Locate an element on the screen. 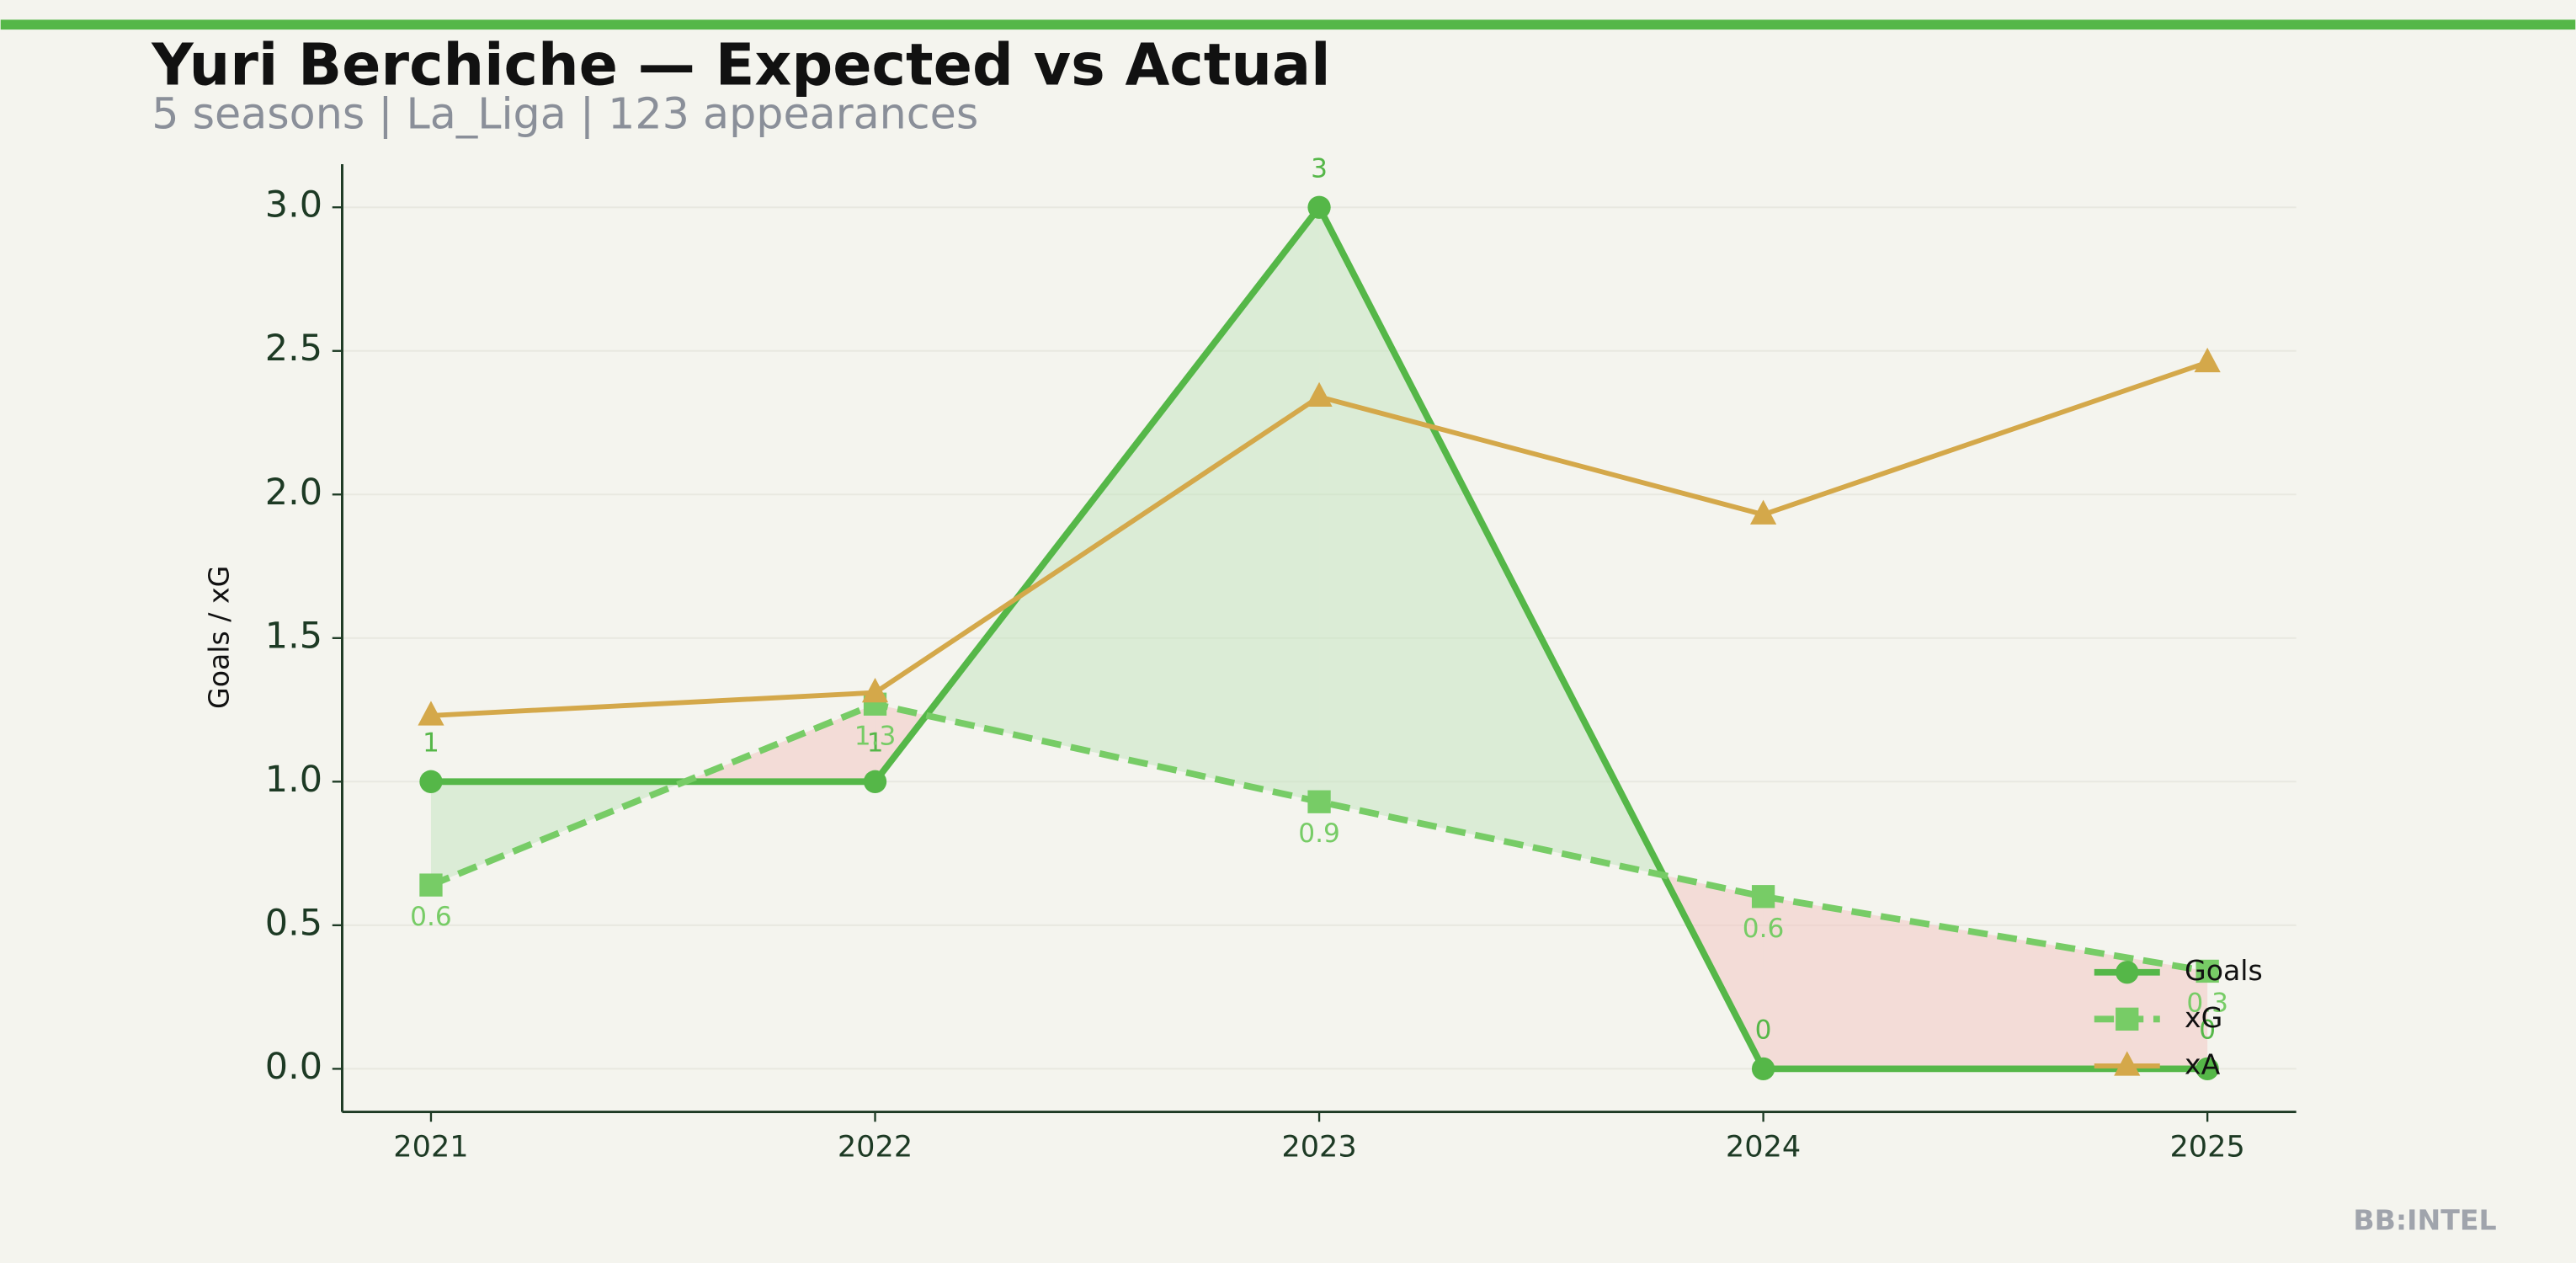 Image resolution: width=2576 pixels, height=1263 pixels. legend-label: xA is located at coordinates (2203, 1063).